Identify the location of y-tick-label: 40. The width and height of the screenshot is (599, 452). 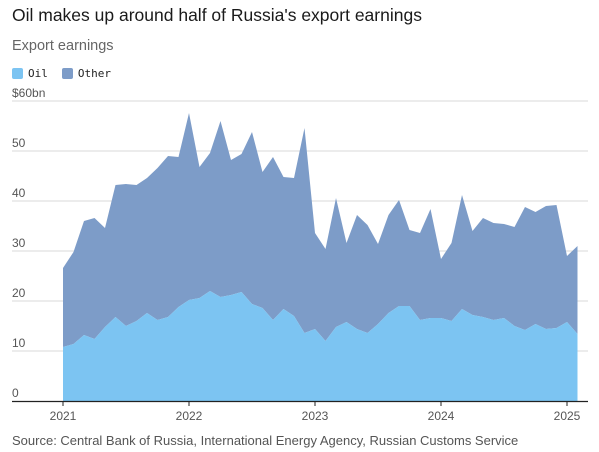
(19, 193).